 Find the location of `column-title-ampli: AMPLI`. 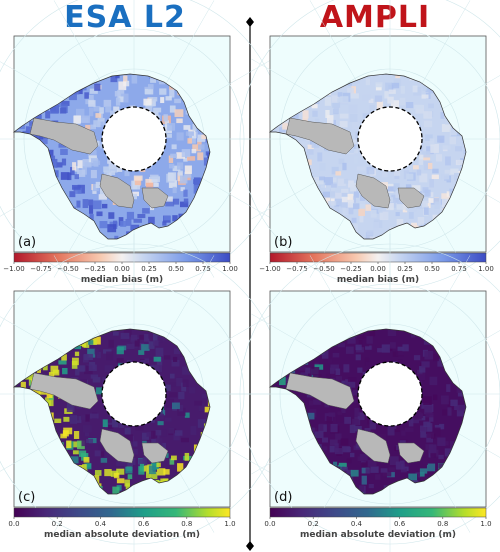

column-title-ampli: AMPLI is located at coordinates (375, 17).